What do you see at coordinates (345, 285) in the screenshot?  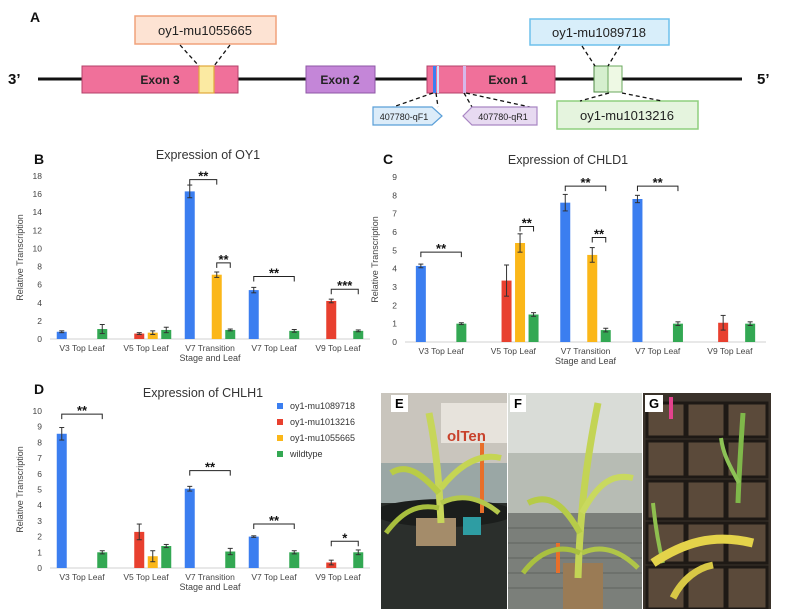 I see `significance-label: ***` at bounding box center [345, 285].